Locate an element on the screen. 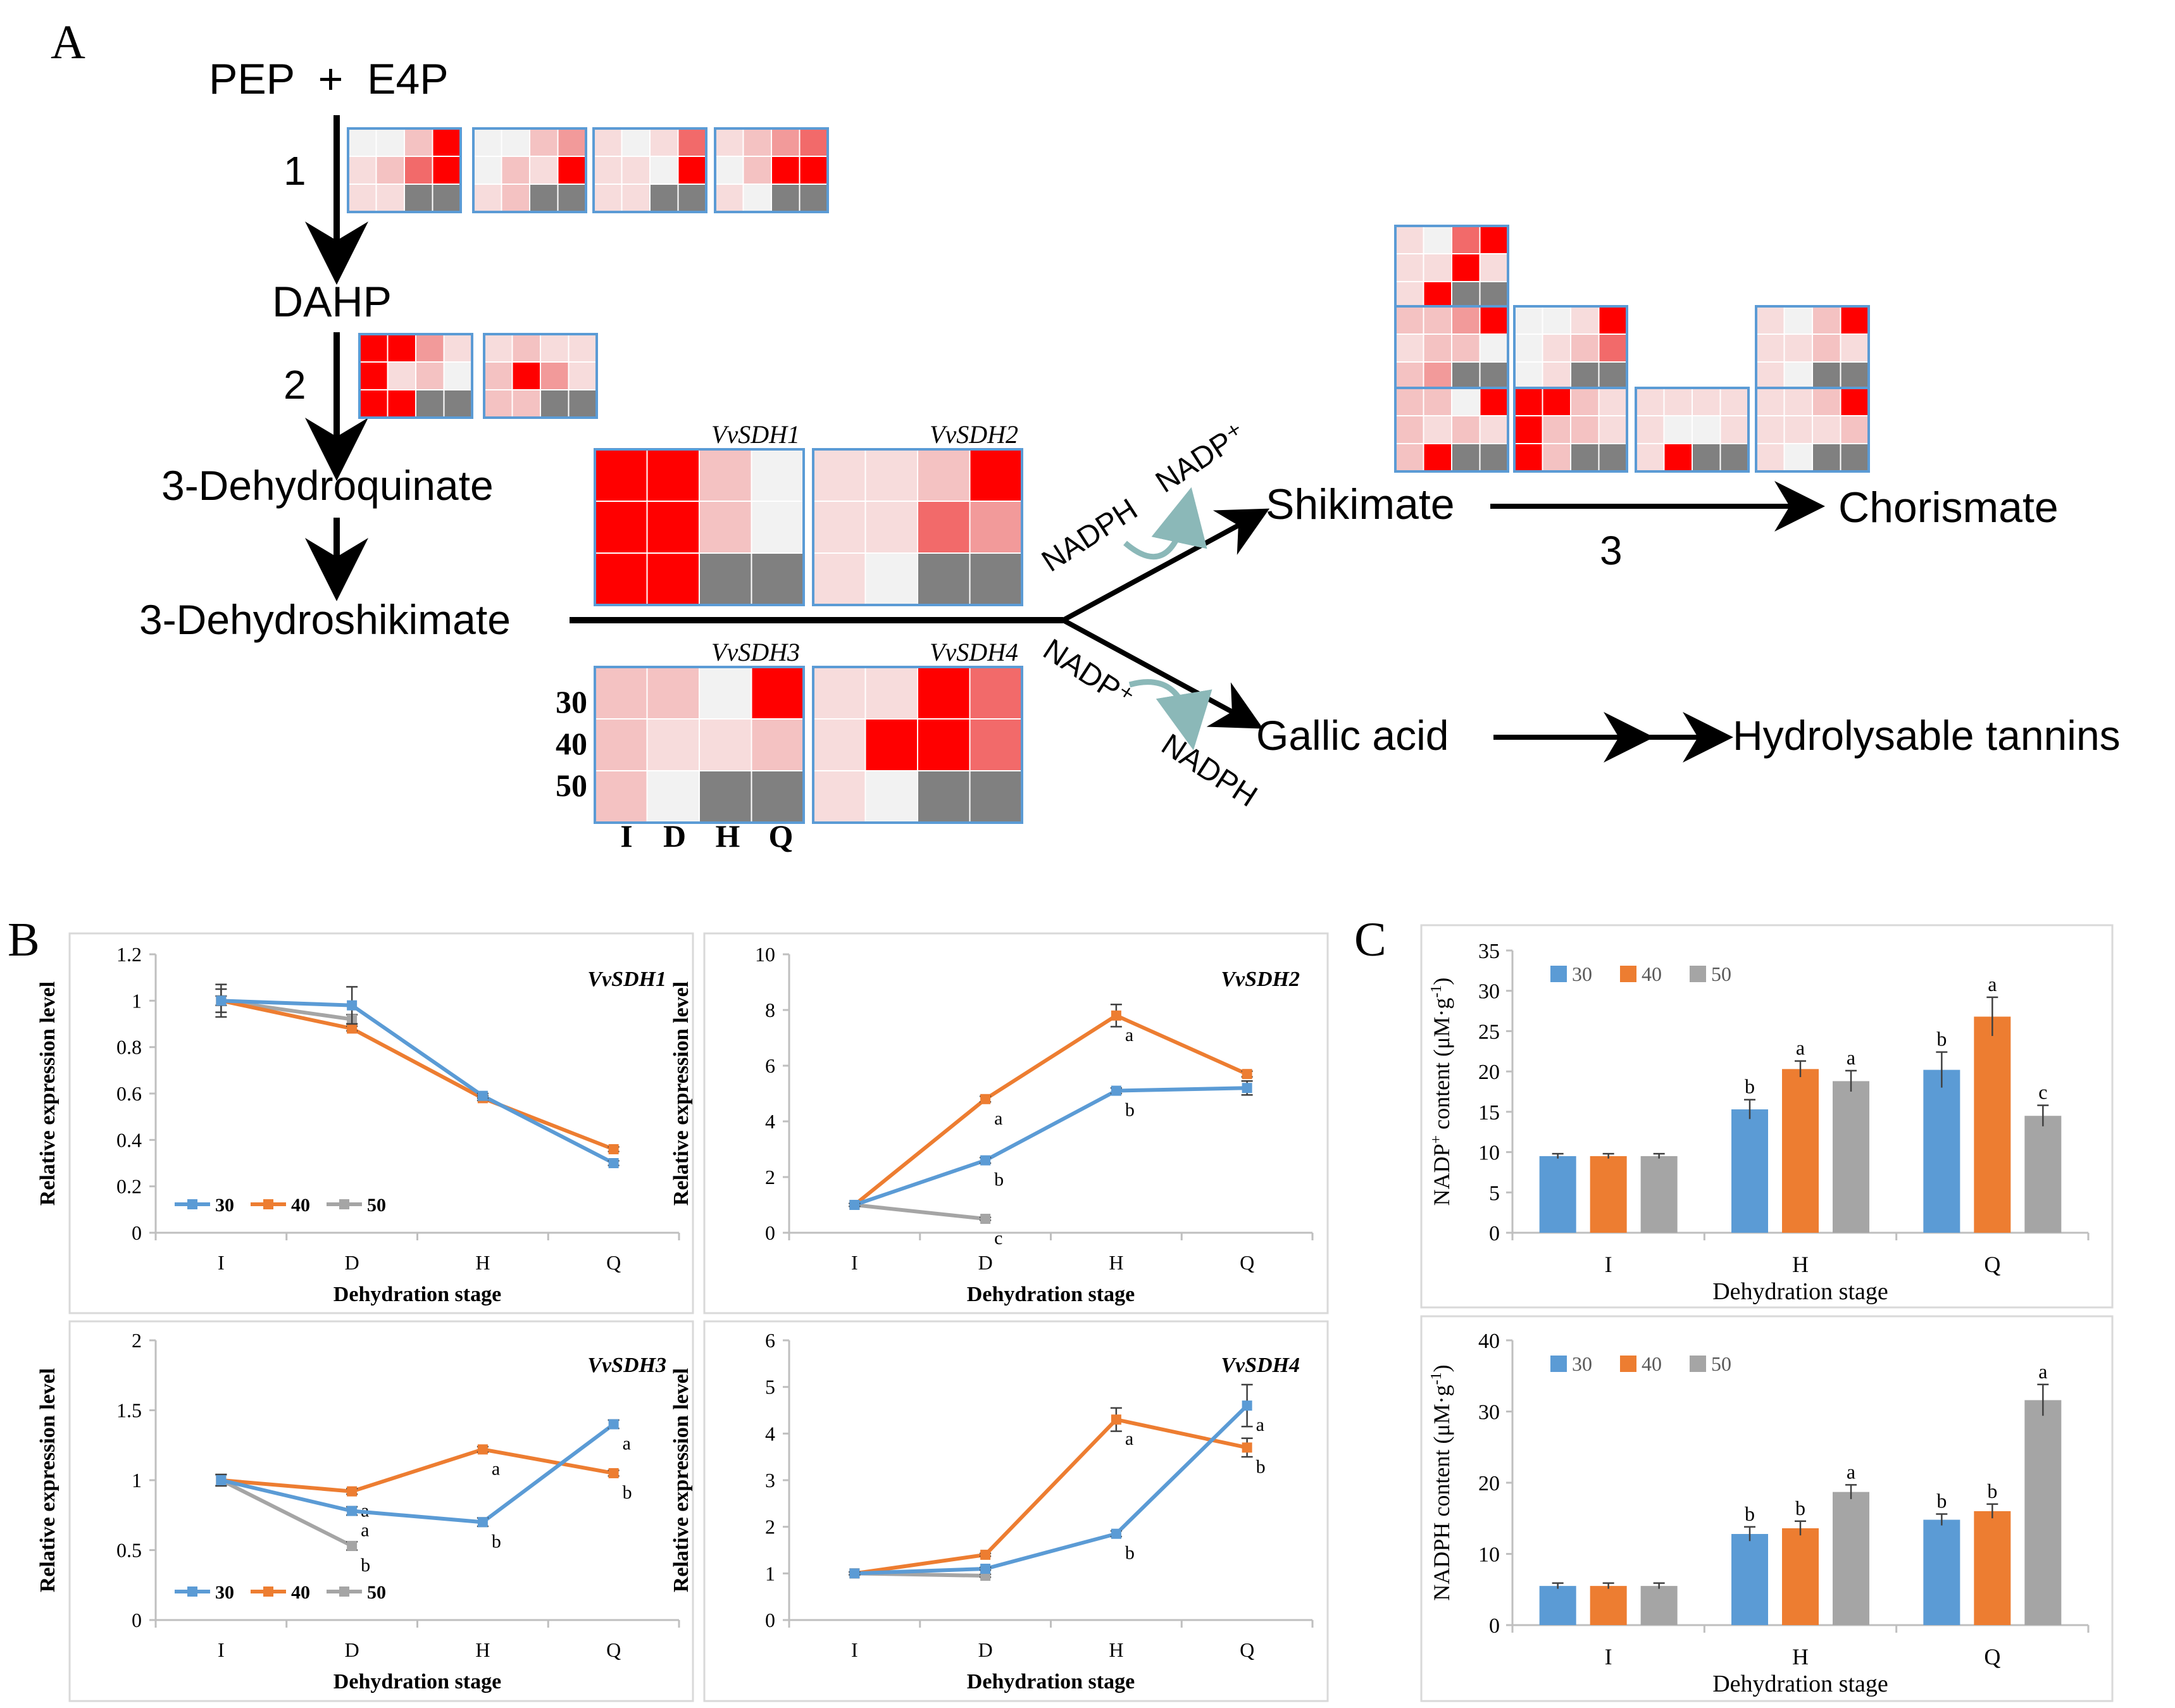 This screenshot has width=2175, height=1708. heatmap-col-label: D is located at coordinates (674, 836).